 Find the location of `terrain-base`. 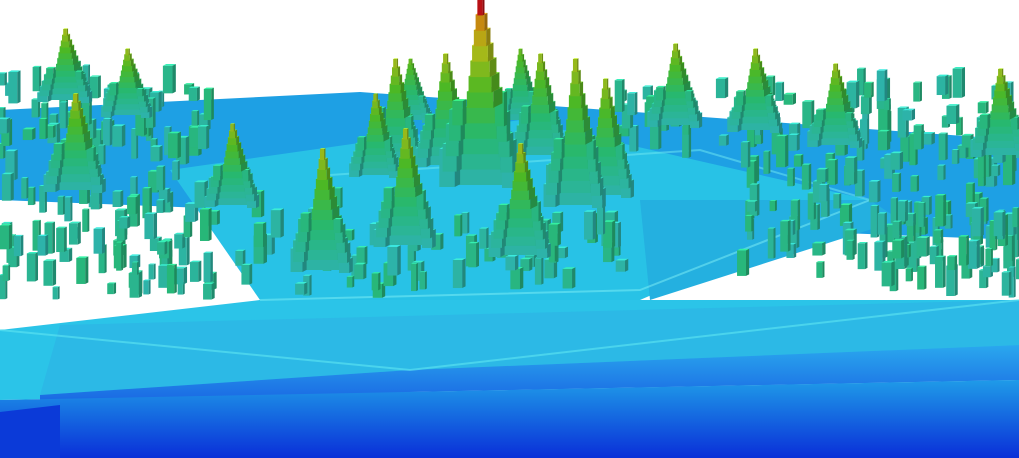

terrain-base is located at coordinates (30, 431).